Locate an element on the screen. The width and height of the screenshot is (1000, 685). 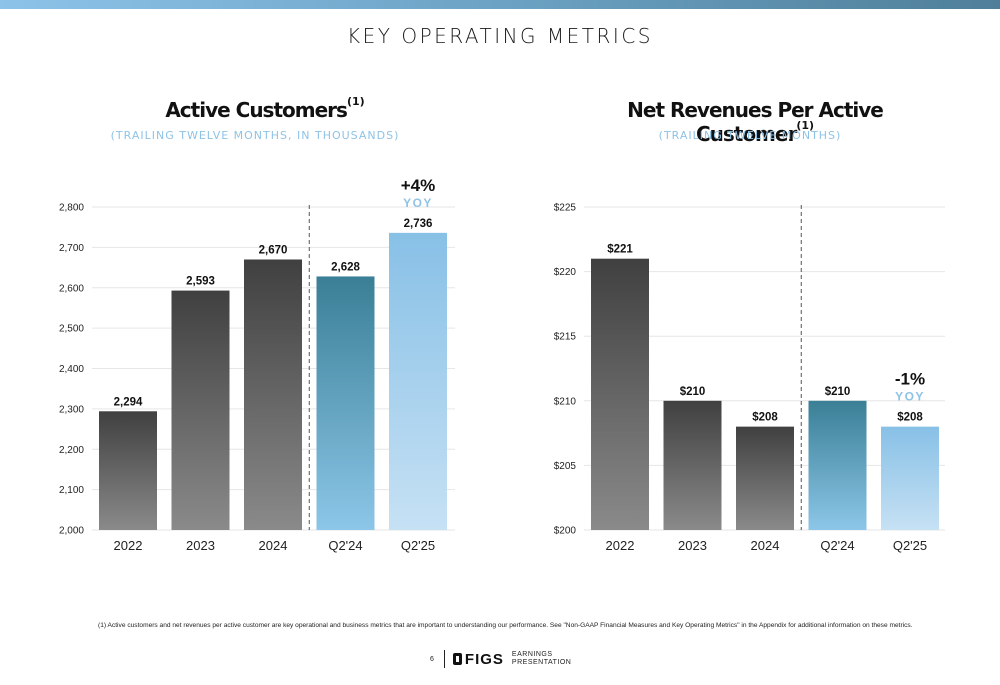
y-tick-label: 2,100 is located at coordinates (71, 490).